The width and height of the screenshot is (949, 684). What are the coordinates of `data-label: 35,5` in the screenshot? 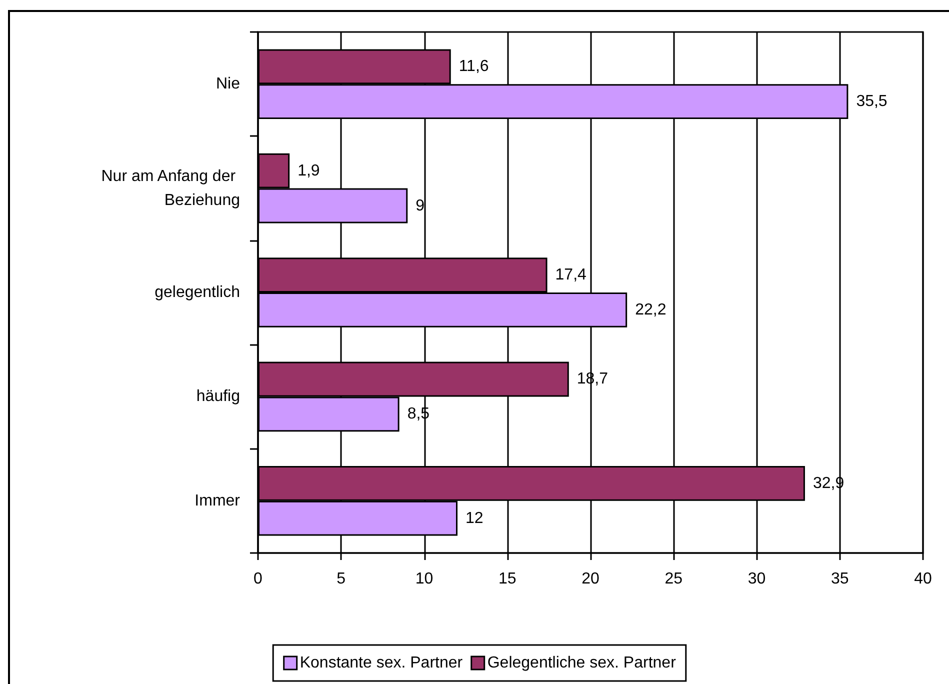 It's located at (872, 101).